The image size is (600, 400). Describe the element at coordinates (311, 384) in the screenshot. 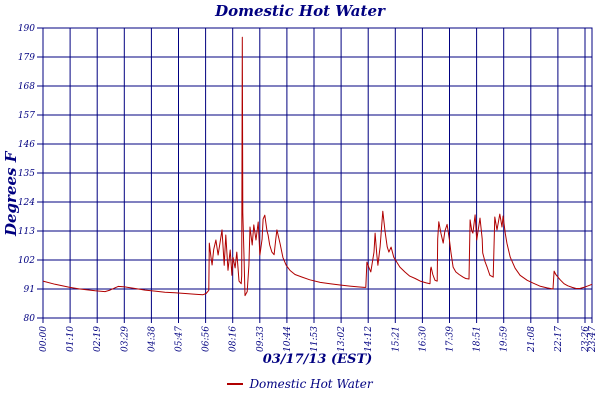

I see `legend-series-label: Domestic Hot Water` at that location.